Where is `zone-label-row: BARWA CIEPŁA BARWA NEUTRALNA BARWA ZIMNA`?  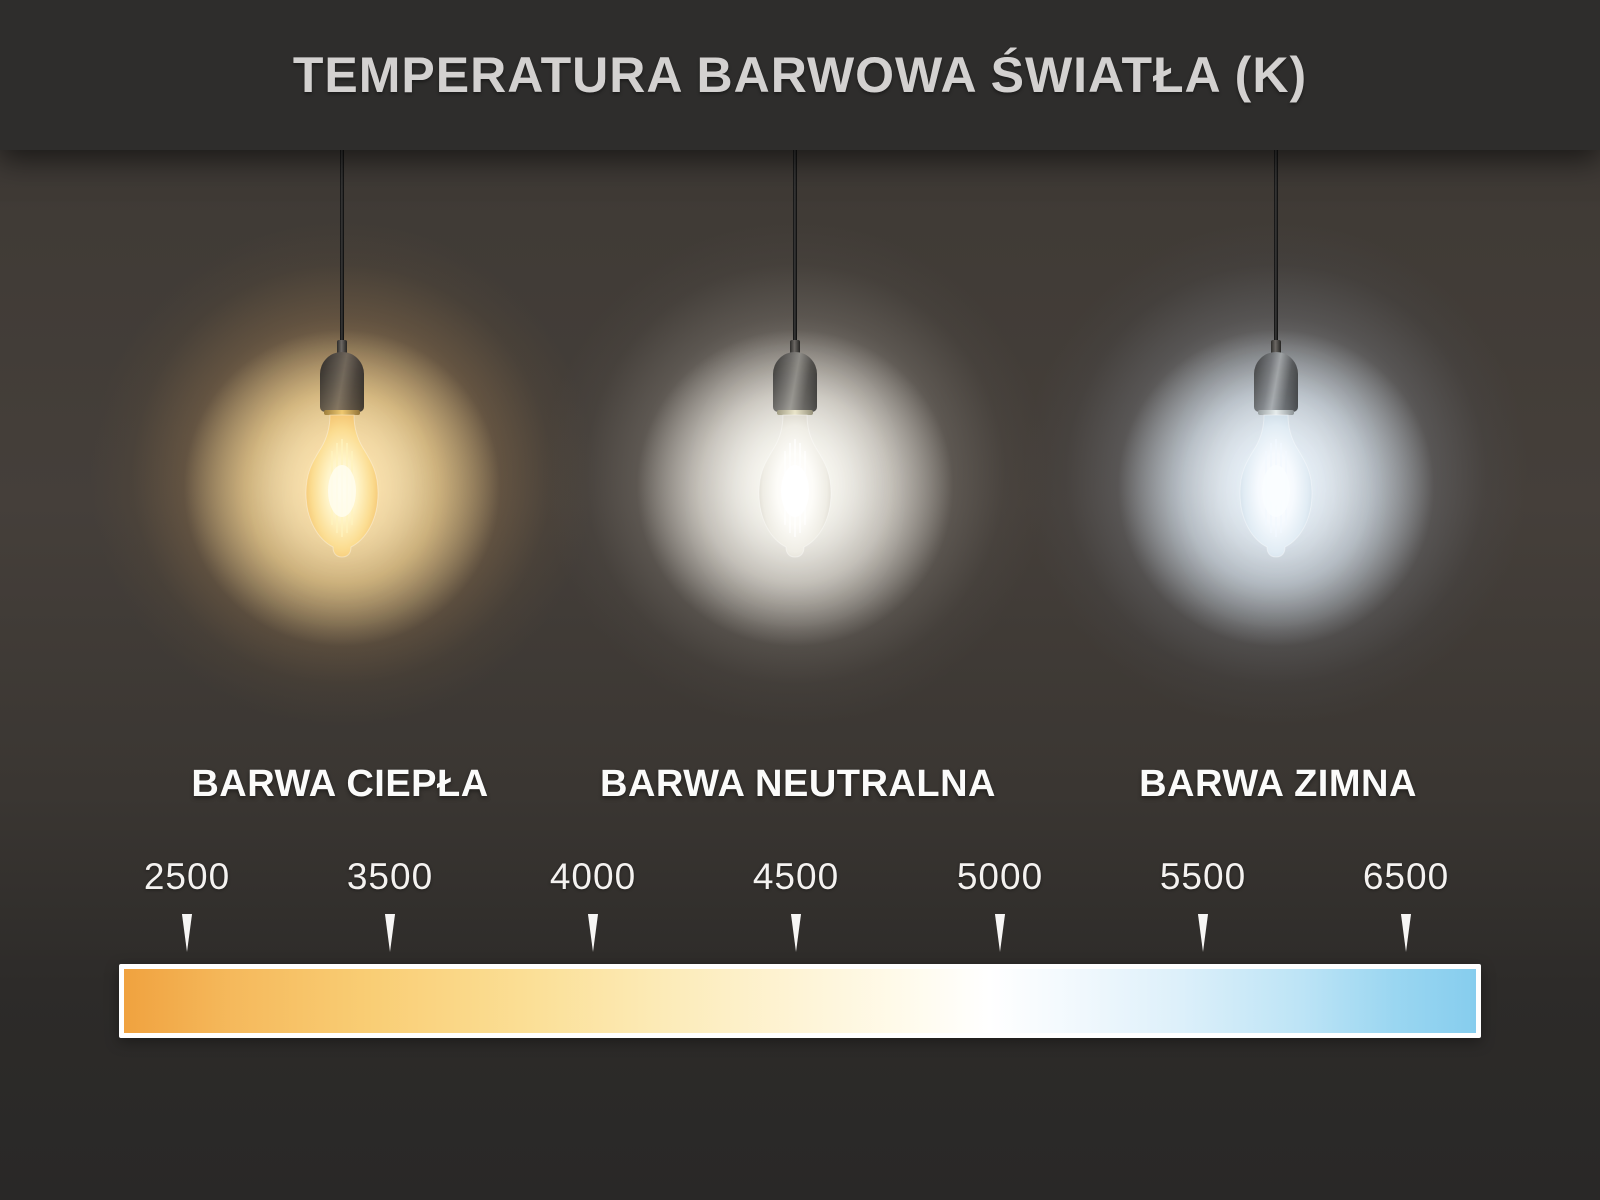 zone-label-row: BARWA CIEPŁA BARWA NEUTRALNA BARWA ZIMNA is located at coordinates (800, 786).